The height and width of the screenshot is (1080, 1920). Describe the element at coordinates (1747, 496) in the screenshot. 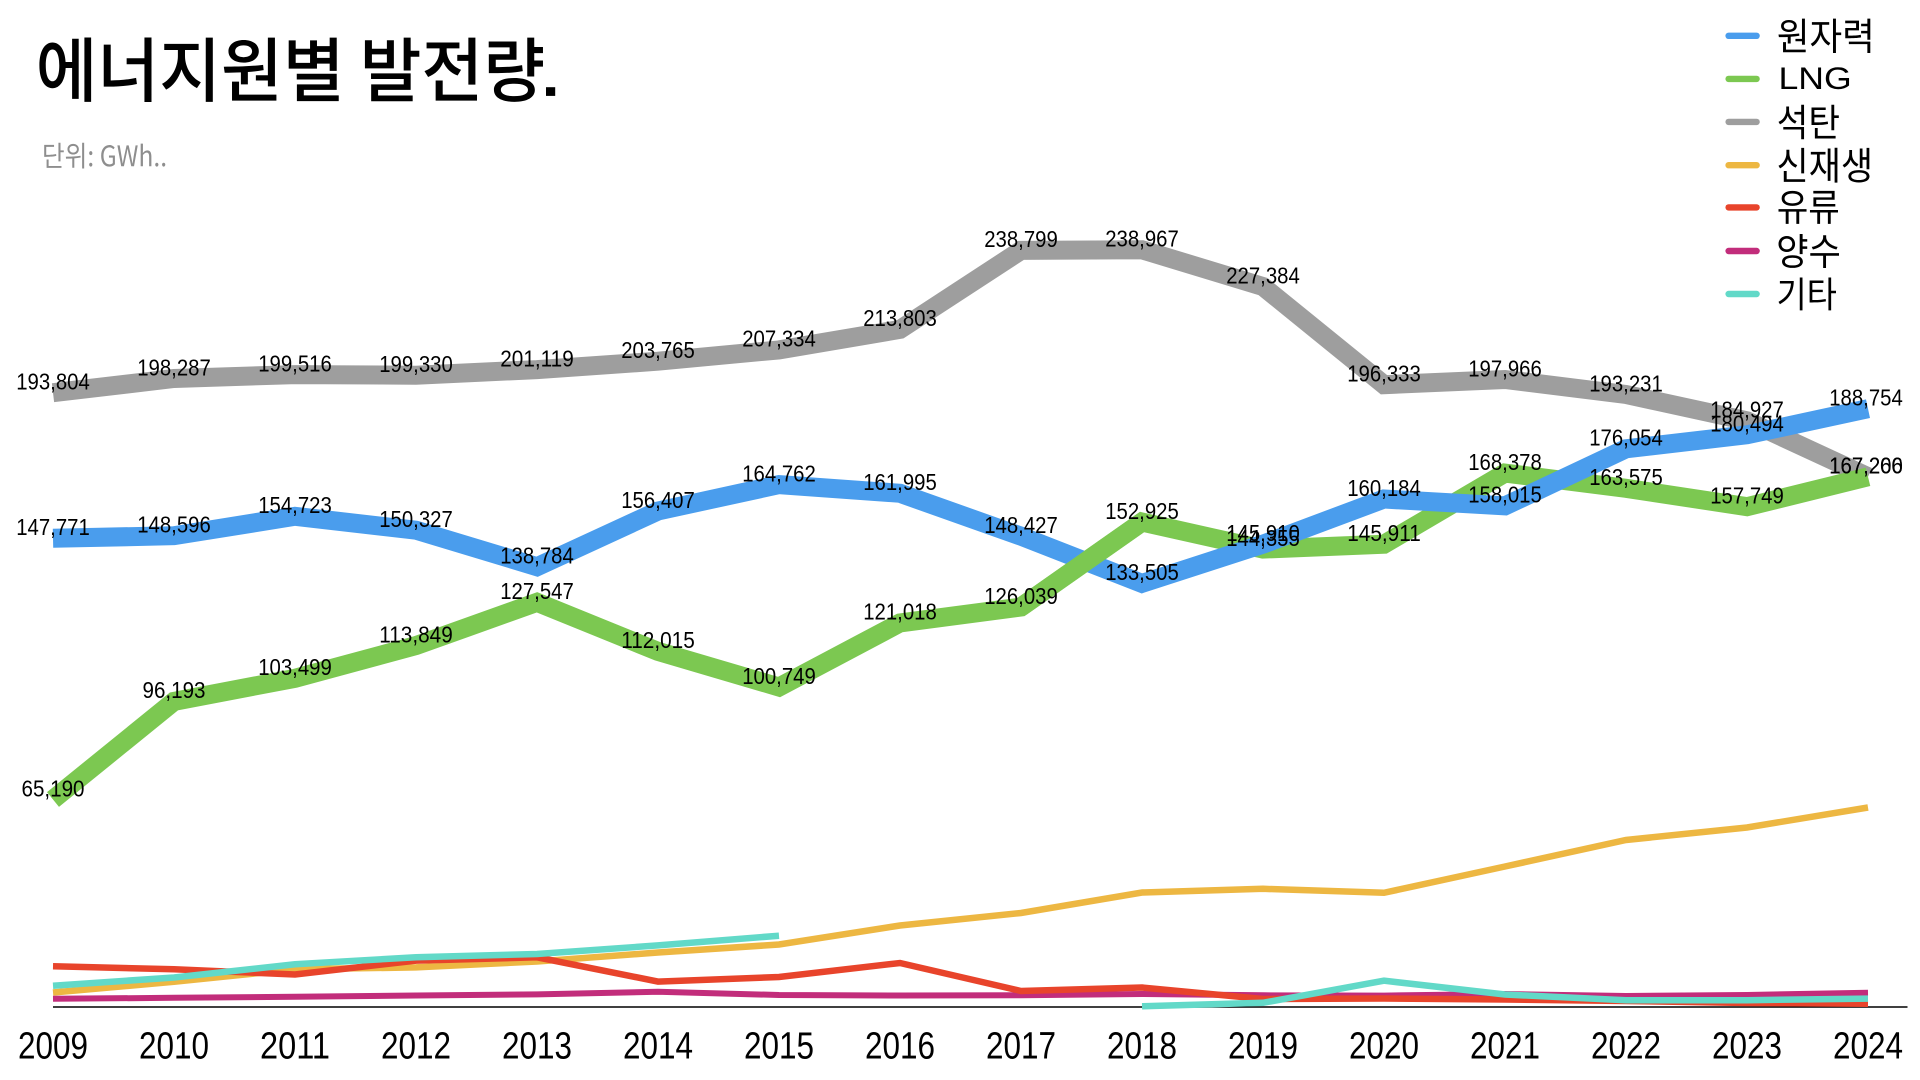

I see `svg-text: 157,749` at that location.